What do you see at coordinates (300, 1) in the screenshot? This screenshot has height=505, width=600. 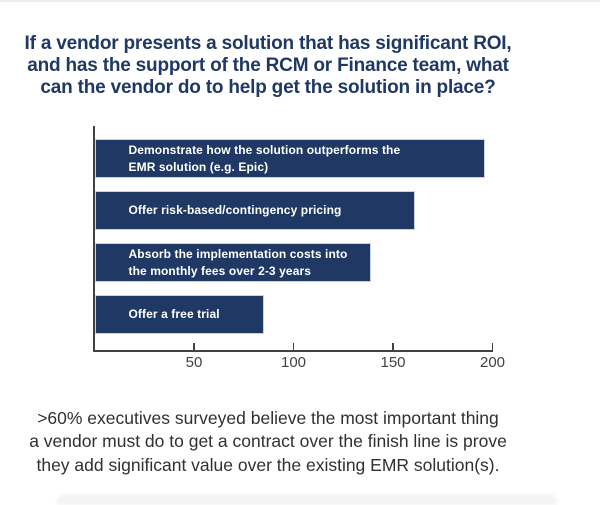 I see `top-divider` at bounding box center [300, 1].